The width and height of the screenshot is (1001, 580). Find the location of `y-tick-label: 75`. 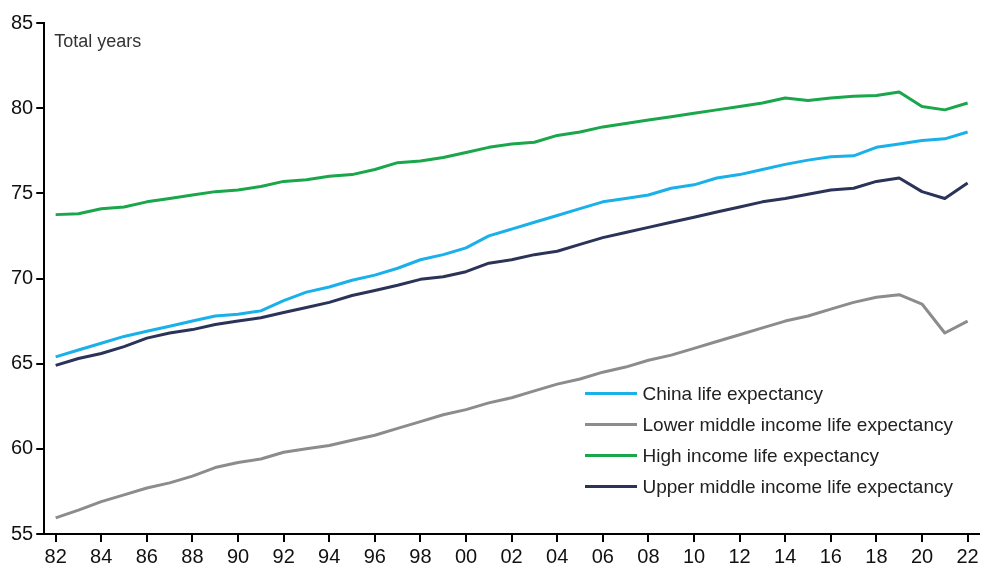

y-tick-label: 75 is located at coordinates (22, 191).